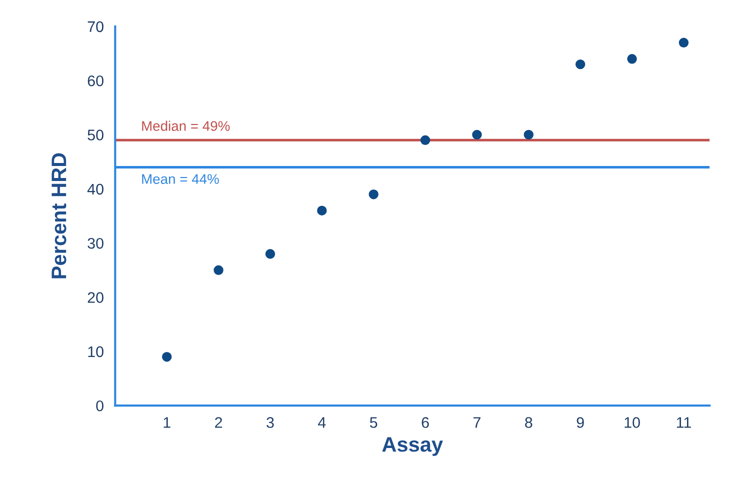 The image size is (743, 480). I want to click on x-tick-label: 11, so click(683, 422).